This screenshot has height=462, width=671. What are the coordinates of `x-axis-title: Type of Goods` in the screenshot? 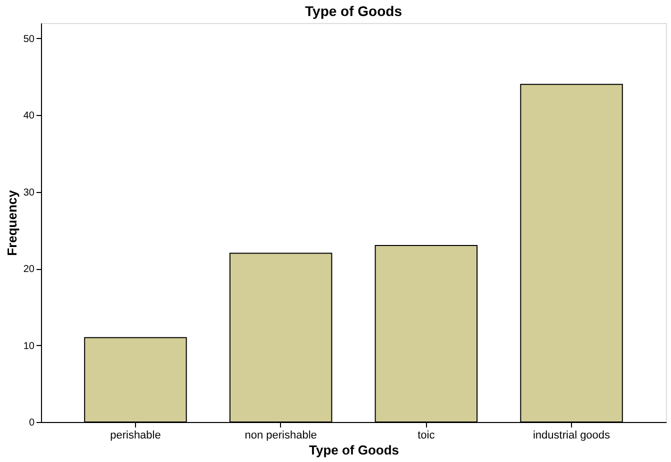 It's located at (354, 450).